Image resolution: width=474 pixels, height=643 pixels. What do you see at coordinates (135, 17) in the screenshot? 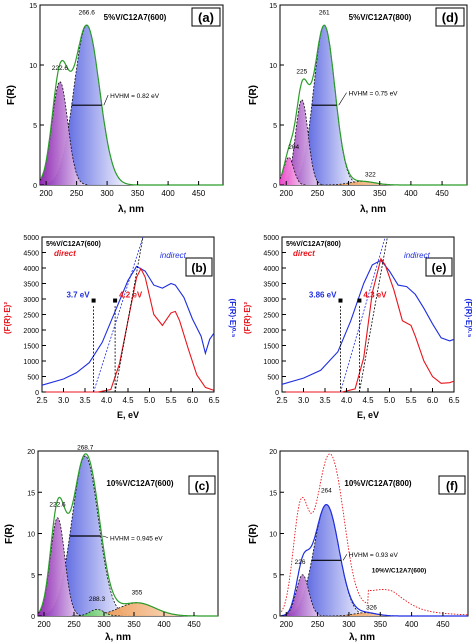
I see `panel-title: 5%V/C12A7(600)` at bounding box center [135, 17].